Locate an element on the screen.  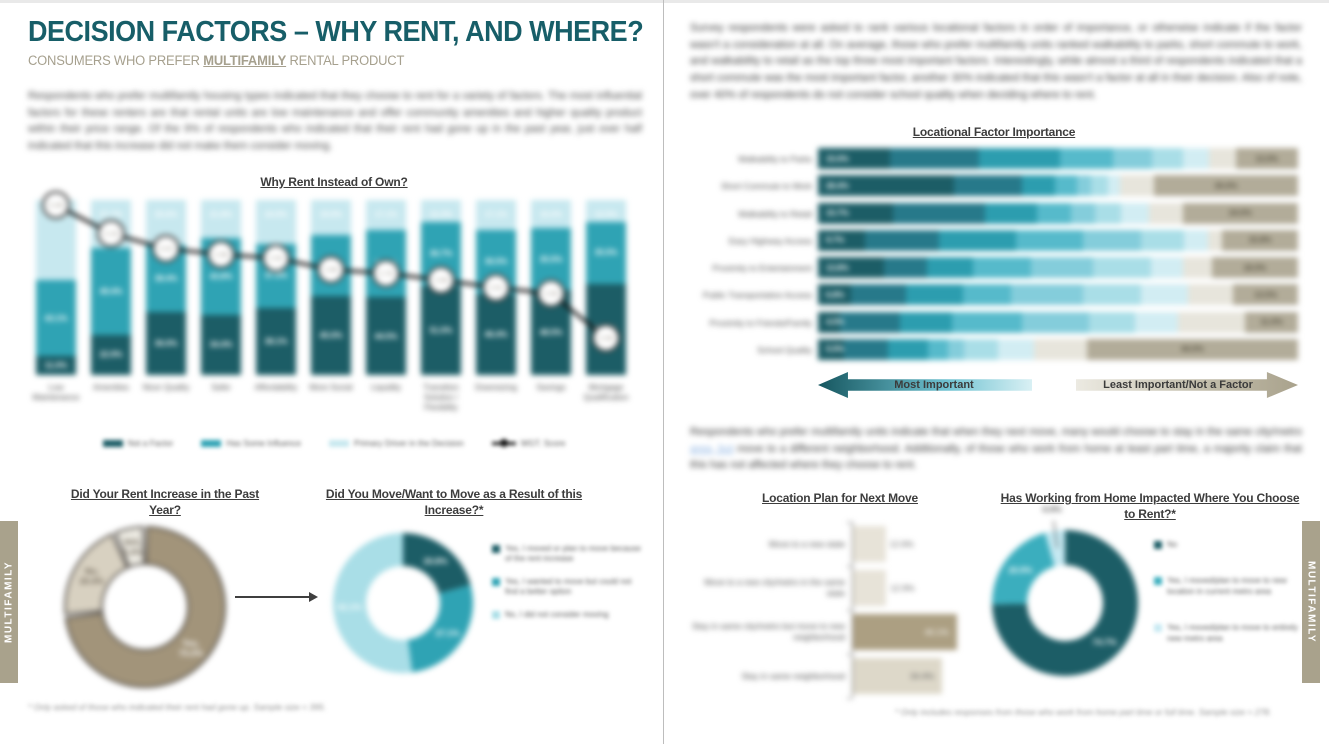
bar-segment-value: 17.1% is located at coordinates (496, 214).